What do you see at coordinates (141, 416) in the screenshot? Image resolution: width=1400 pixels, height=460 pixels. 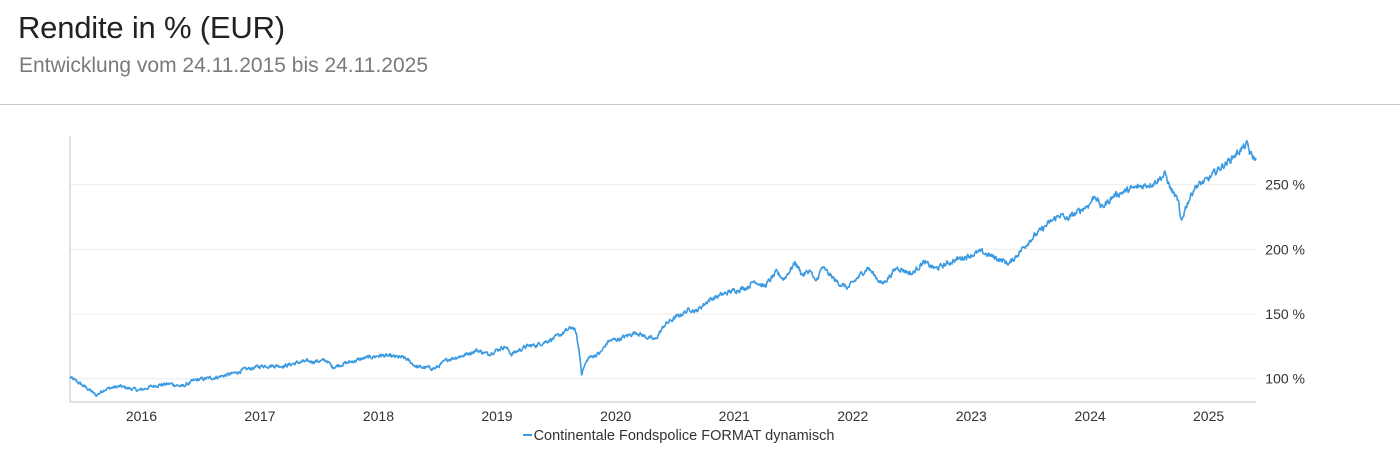 I see `x-tick-label: 2016` at bounding box center [141, 416].